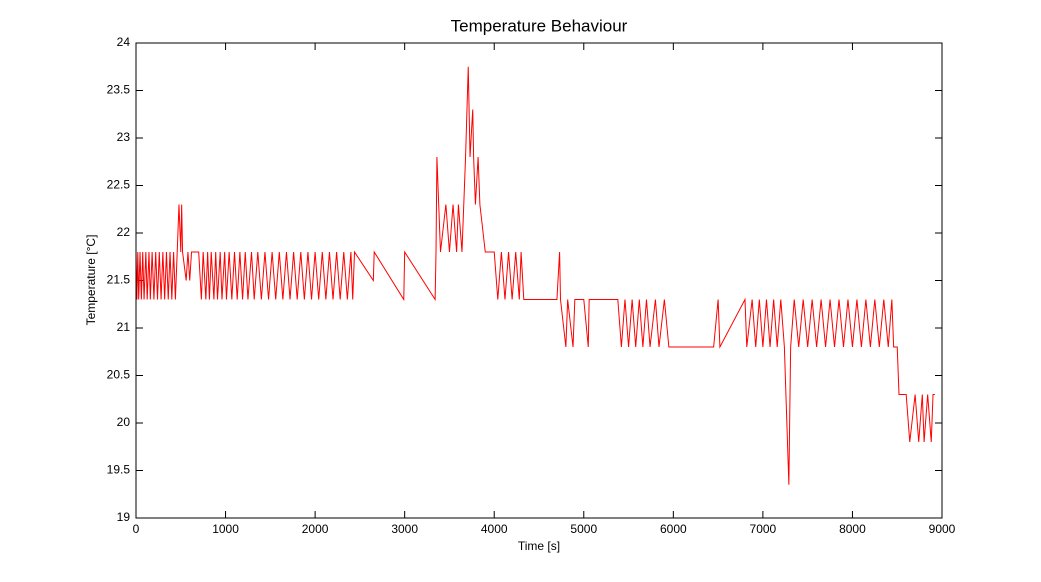  Describe the element at coordinates (852, 529) in the screenshot. I see `x-tick-label: 8000` at that location.